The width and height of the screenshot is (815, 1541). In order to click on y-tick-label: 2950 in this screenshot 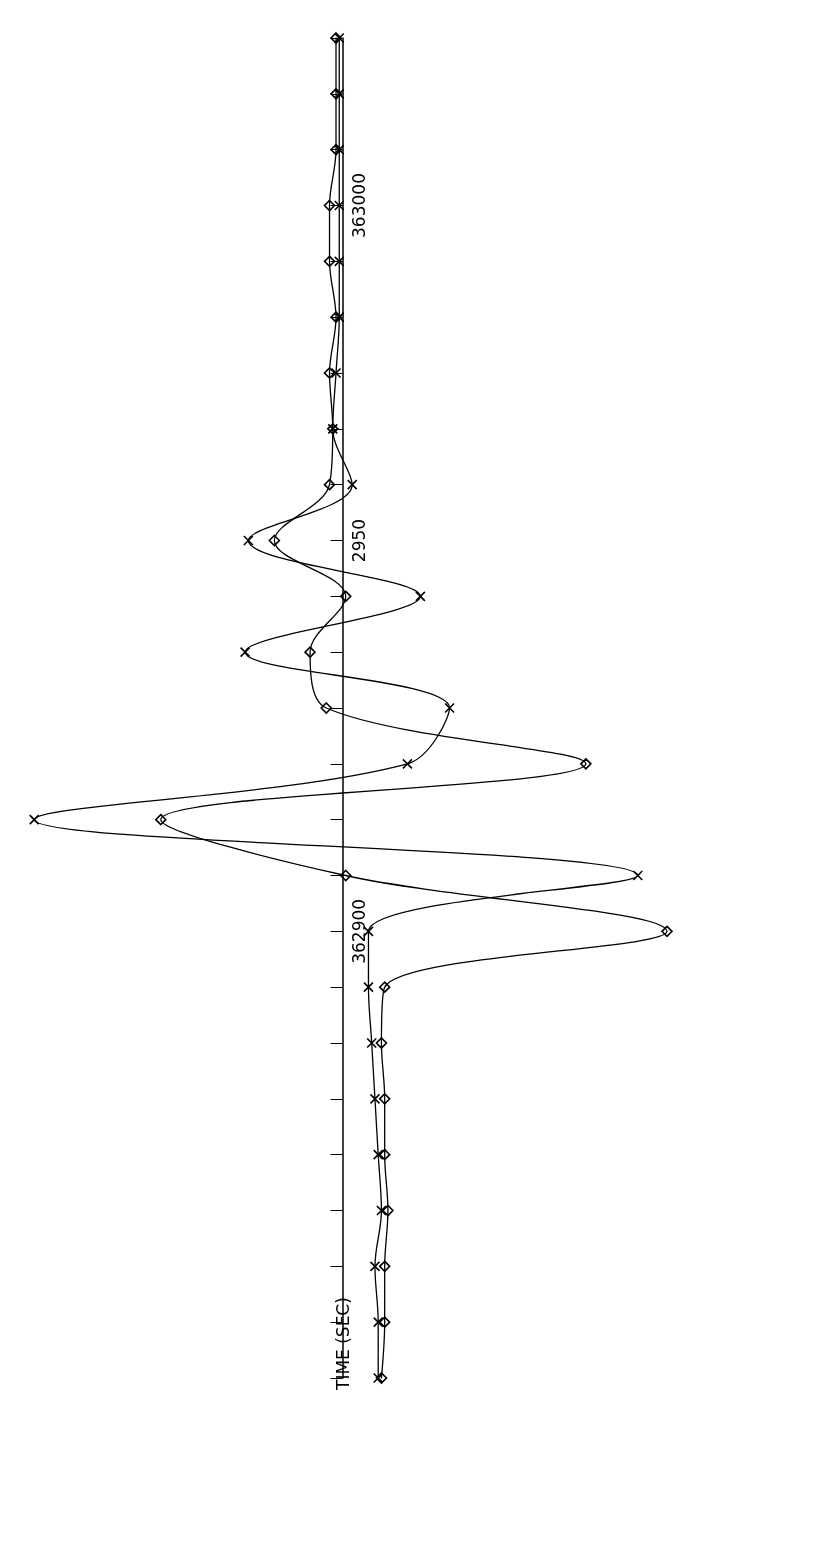, I will do `click(359, 540)`.